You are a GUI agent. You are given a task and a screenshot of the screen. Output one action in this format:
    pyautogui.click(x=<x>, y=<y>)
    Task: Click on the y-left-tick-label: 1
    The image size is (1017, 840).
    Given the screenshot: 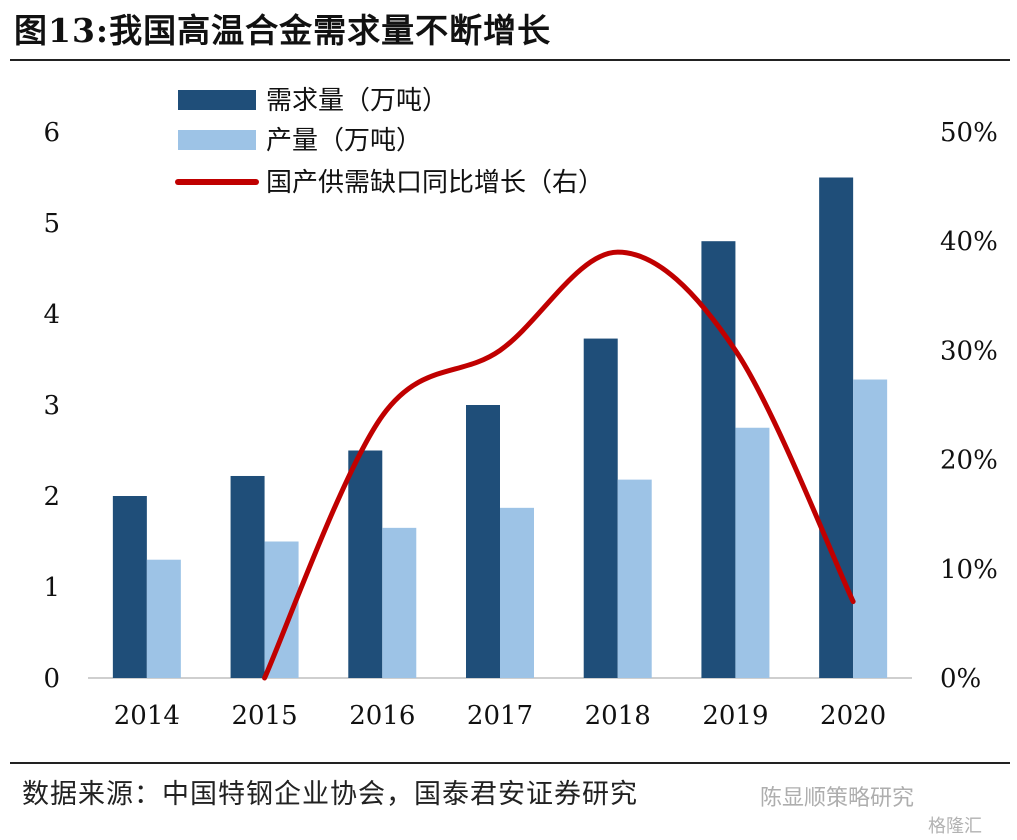 What is the action you would take?
    pyautogui.click(x=51, y=588)
    